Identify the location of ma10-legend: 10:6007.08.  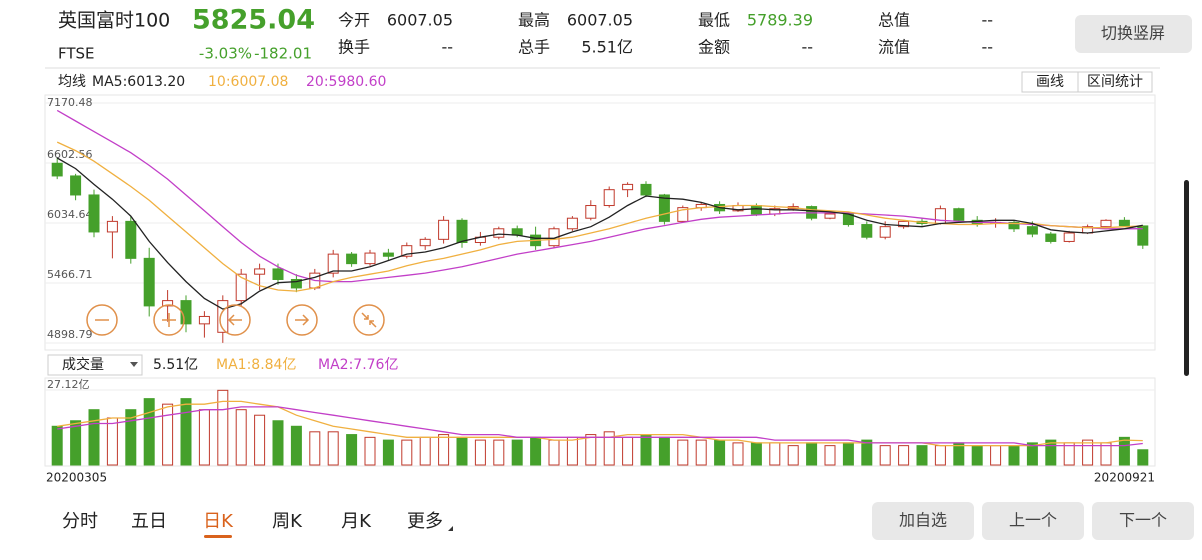
(248, 82).